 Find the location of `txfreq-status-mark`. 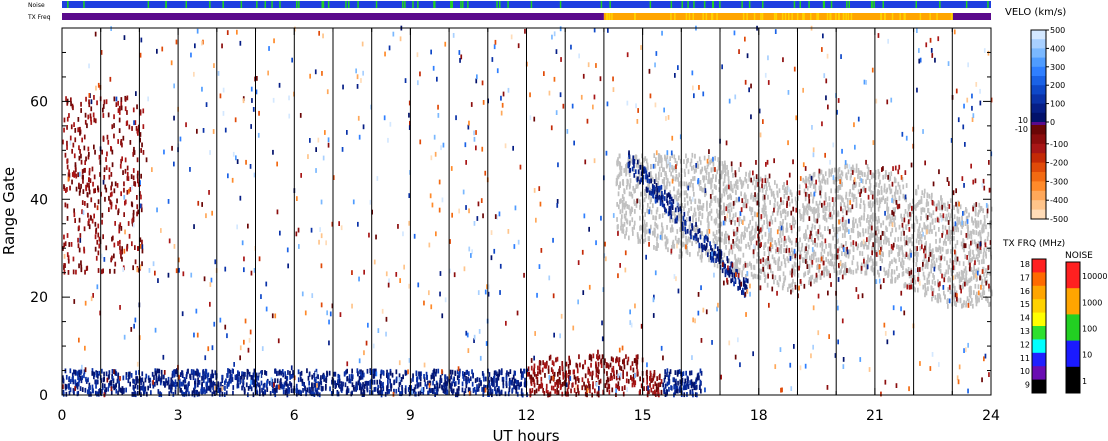

txfreq-status-mark is located at coordinates (675, 16).